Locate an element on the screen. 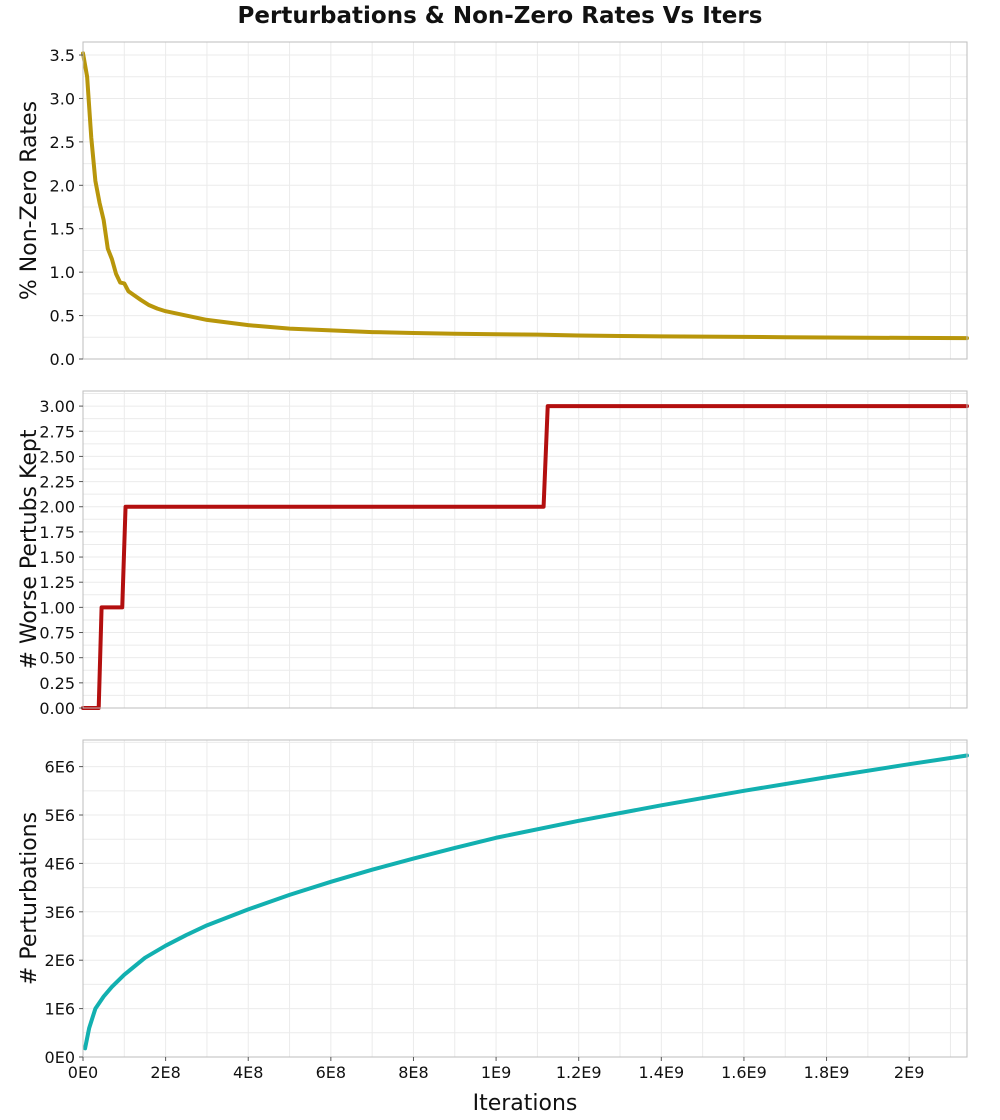  x-tick-label: 0E0 is located at coordinates (83, 1072).